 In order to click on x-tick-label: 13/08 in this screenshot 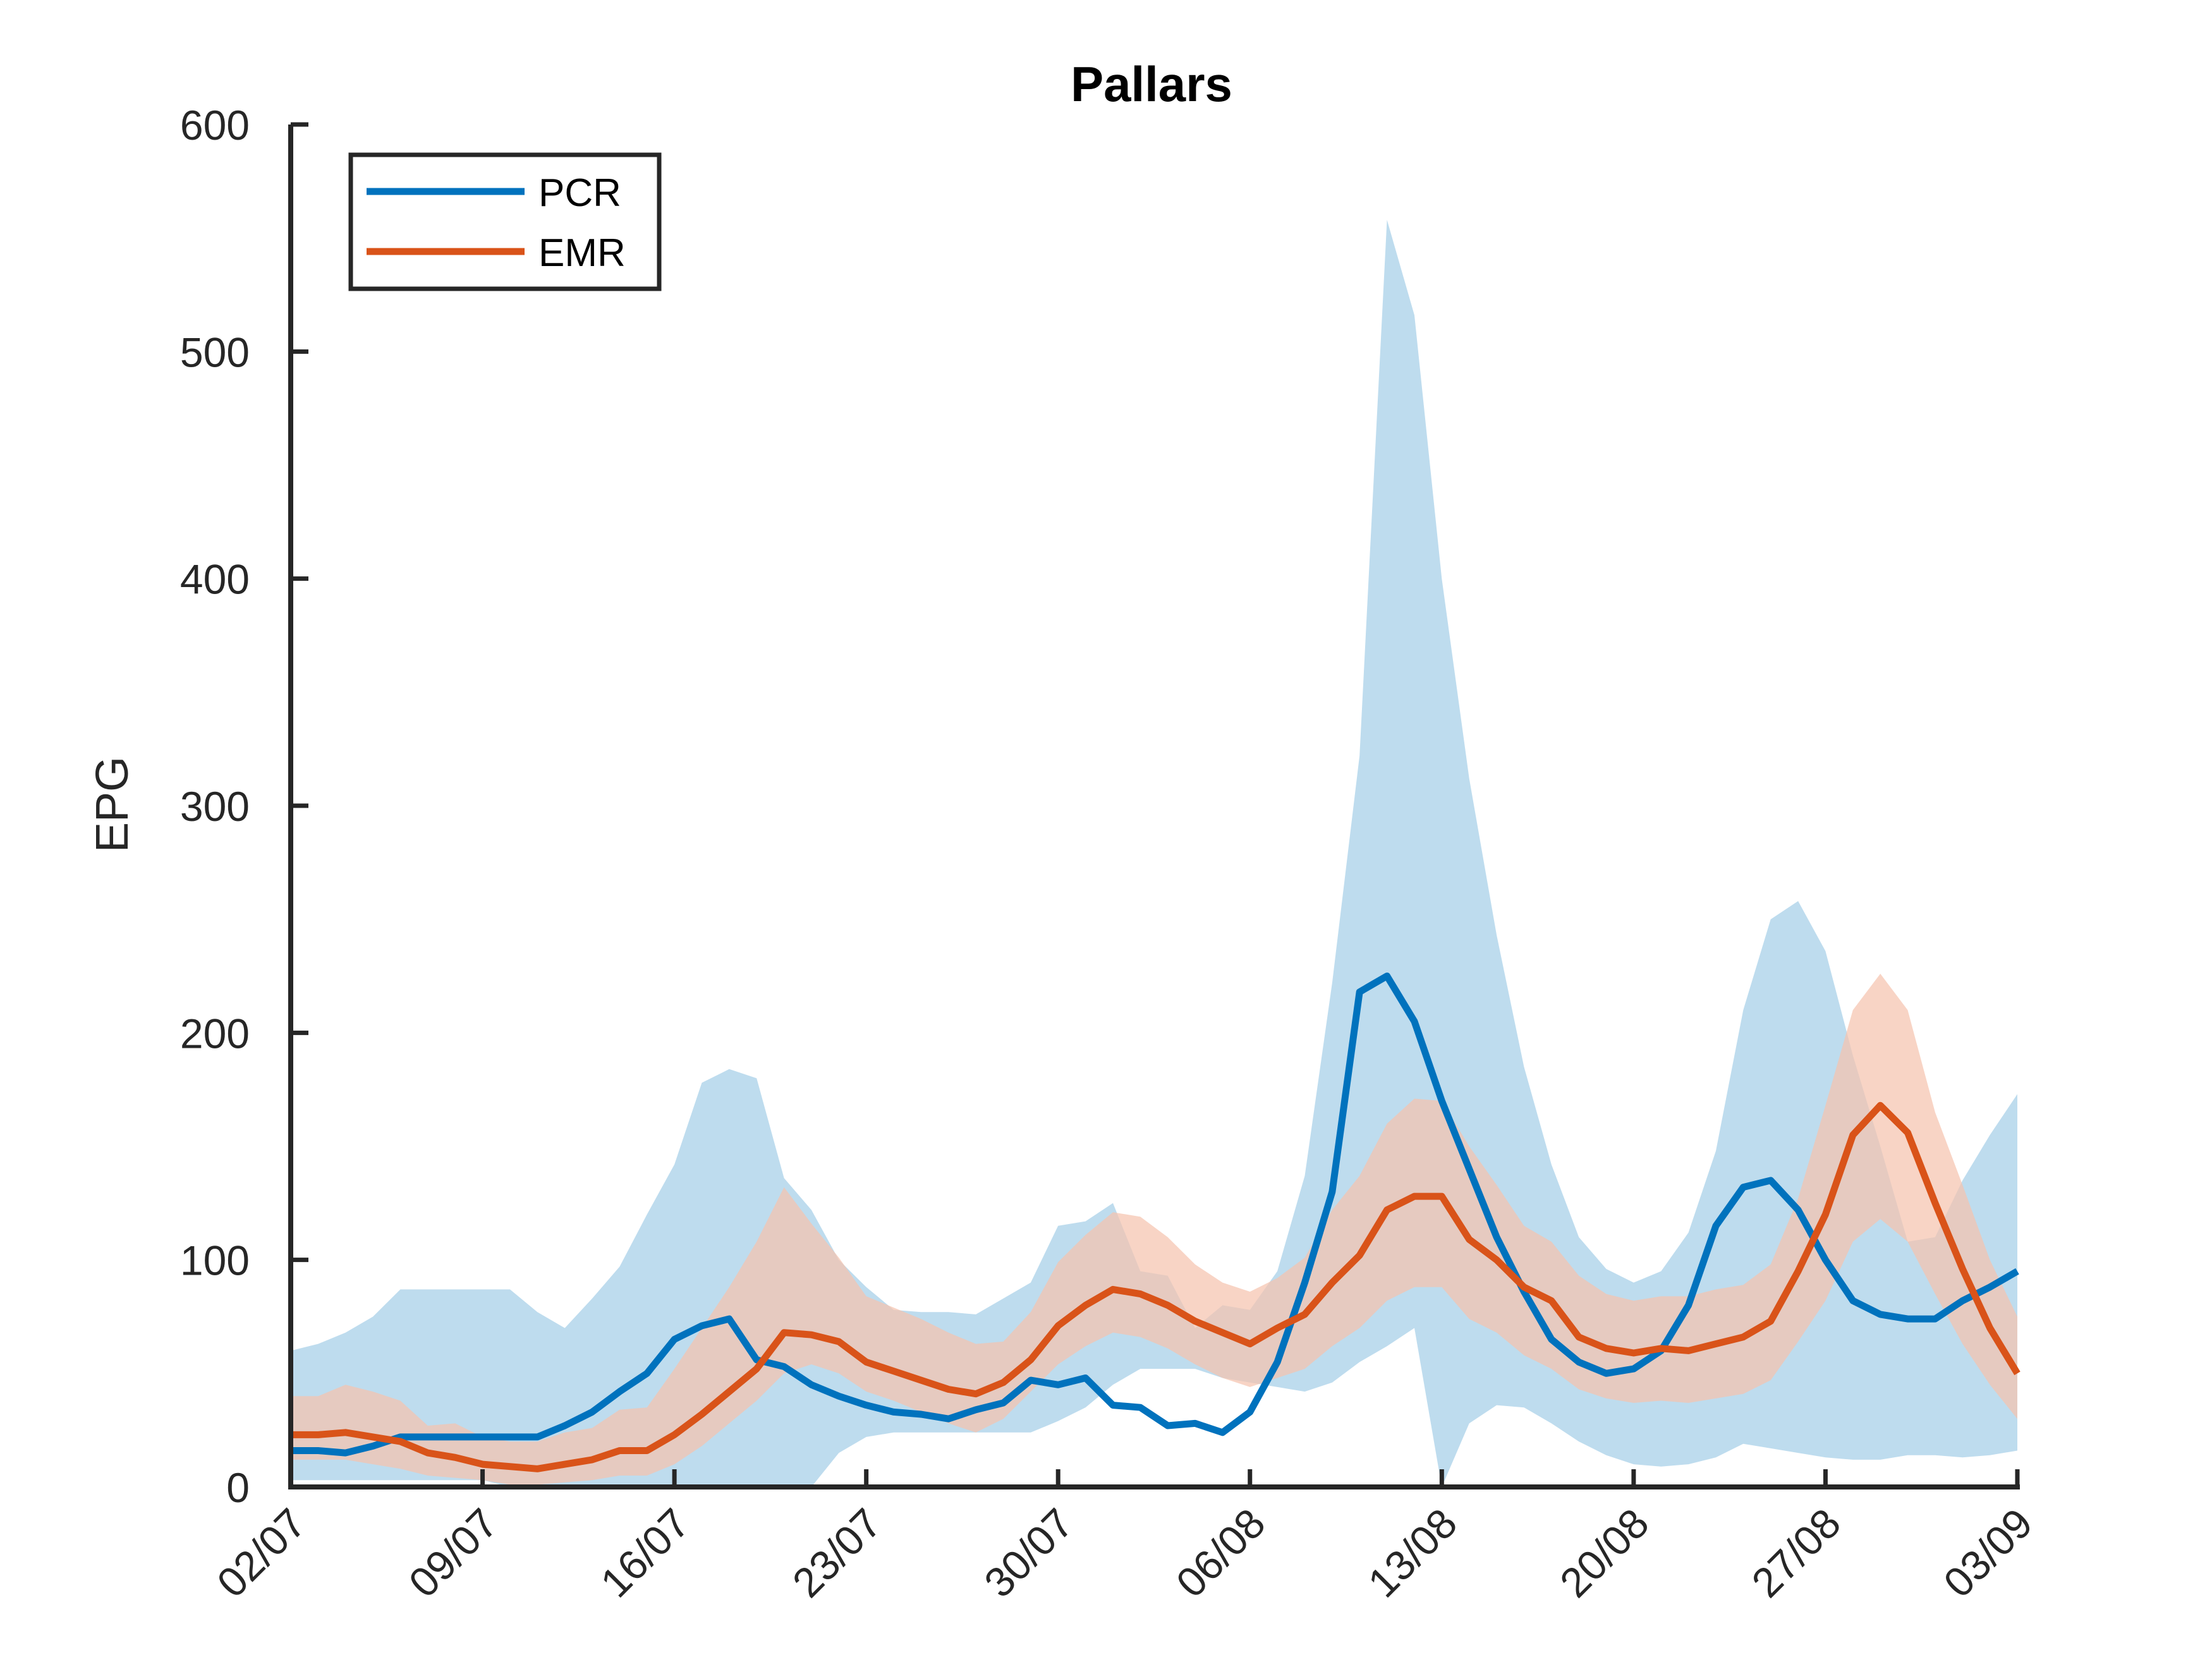, I will do `click(1412, 1553)`.